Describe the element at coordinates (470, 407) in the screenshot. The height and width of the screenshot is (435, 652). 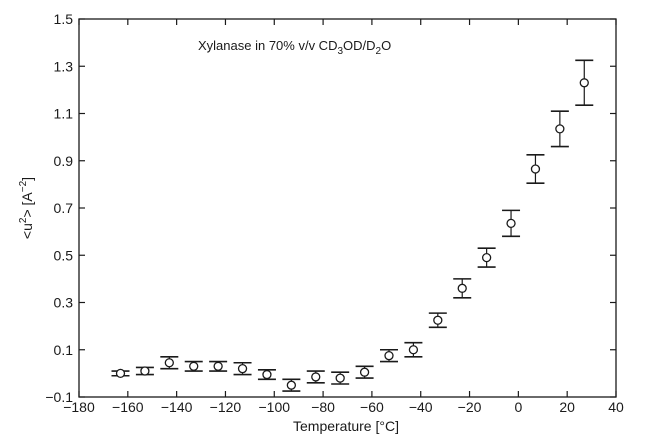
I see `x-tick-label: −20` at that location.